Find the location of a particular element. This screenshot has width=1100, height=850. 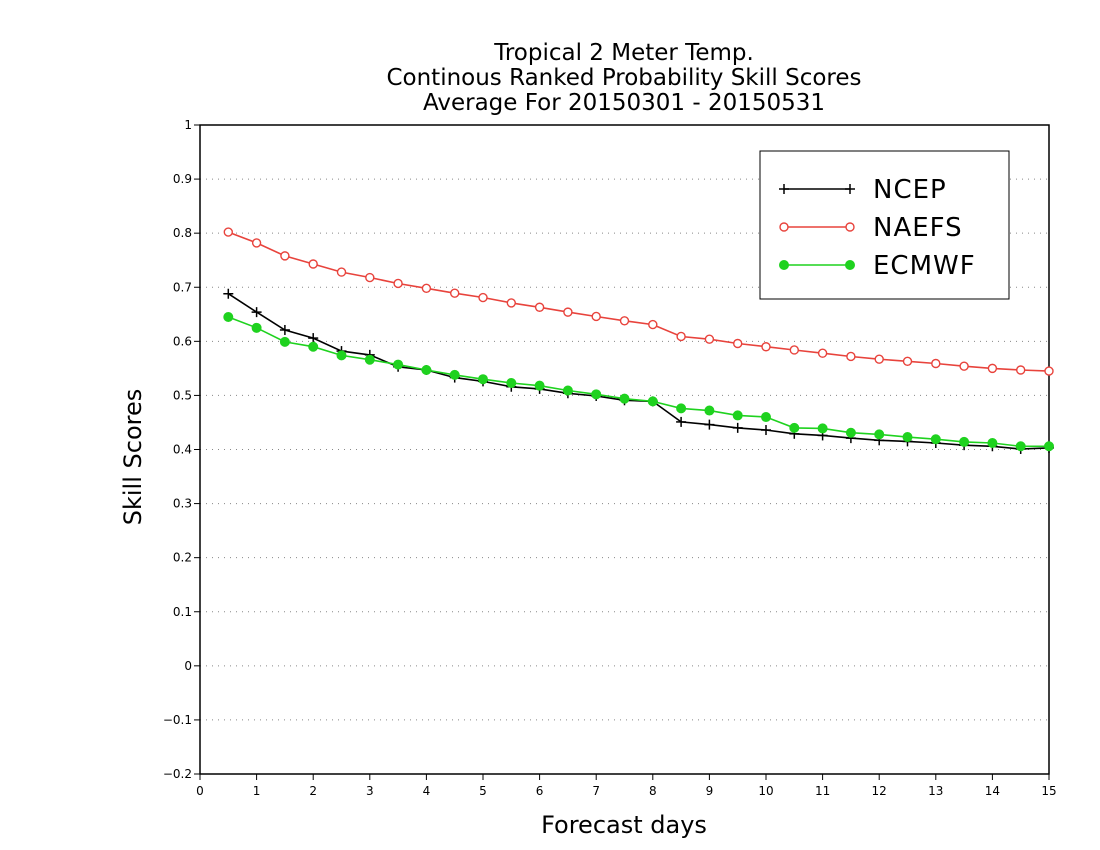

x-tick-label: 11 is located at coordinates (822, 791).